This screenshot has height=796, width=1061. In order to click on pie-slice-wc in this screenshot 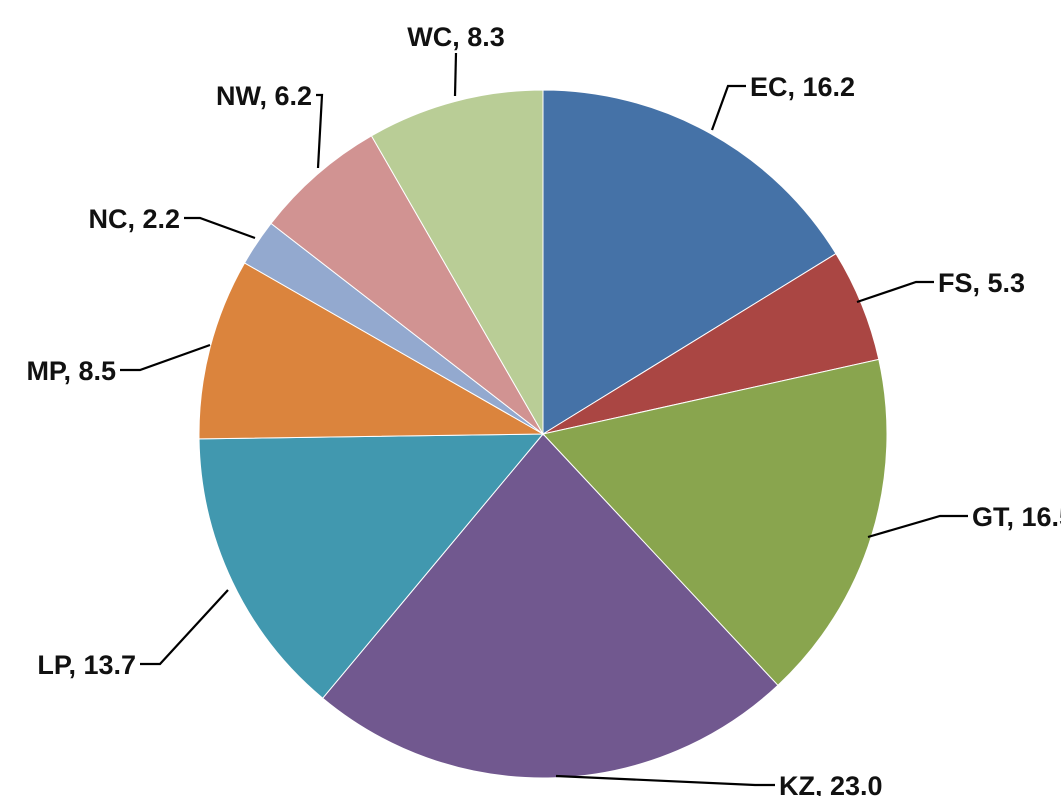, I will do `click(457, 262)`.